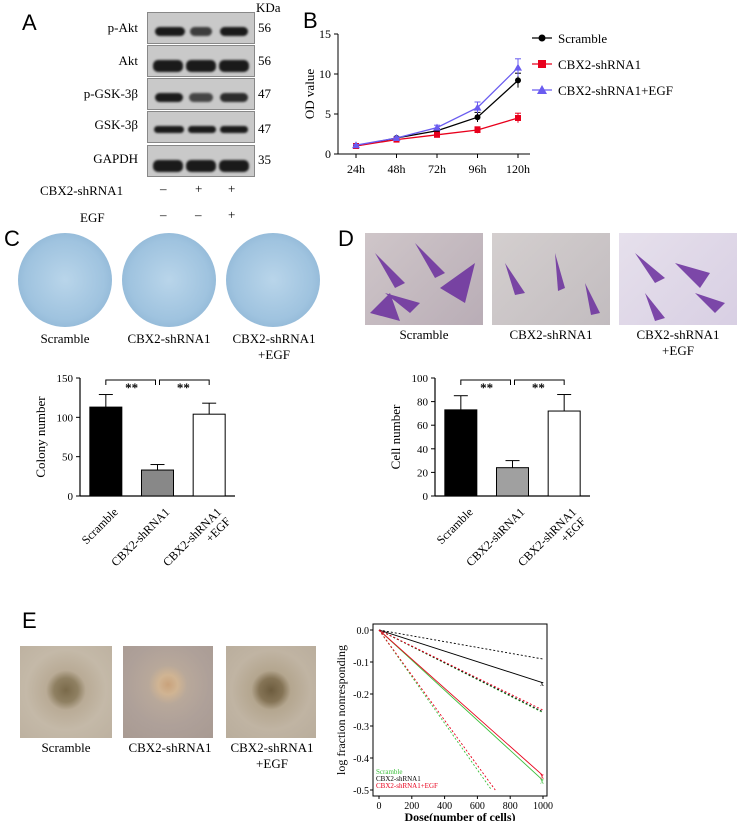  What do you see at coordinates (40, 437) in the screenshot?
I see `y-axis-label: Colony number` at bounding box center [40, 437].